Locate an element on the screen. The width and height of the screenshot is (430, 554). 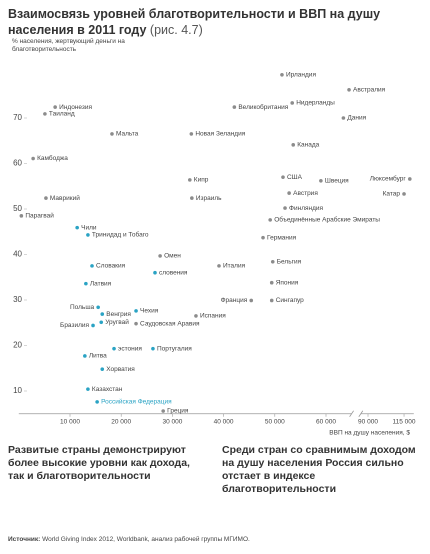
point-label: Новая Зеландия is located at coordinates (220, 134).